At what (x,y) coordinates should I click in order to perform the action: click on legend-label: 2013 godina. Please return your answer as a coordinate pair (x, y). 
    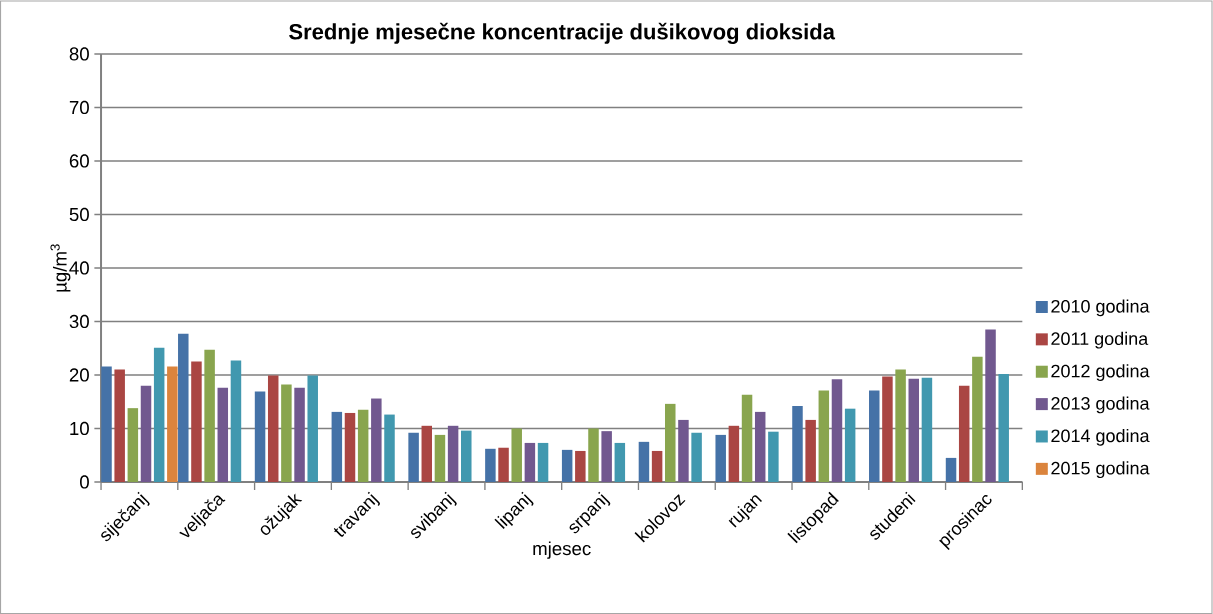
    Looking at the image, I should click on (1100, 405).